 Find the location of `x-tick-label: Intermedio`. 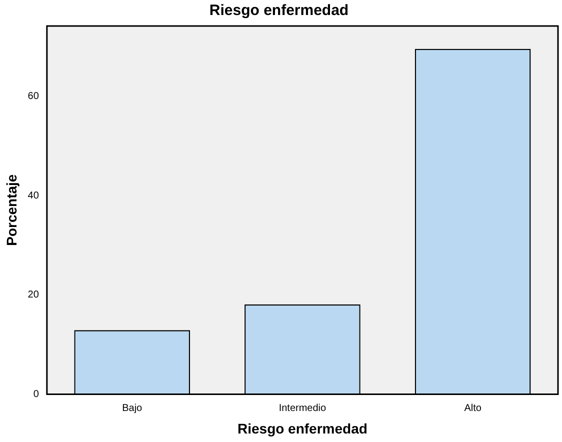

x-tick-label: Intermedio is located at coordinates (302, 408).